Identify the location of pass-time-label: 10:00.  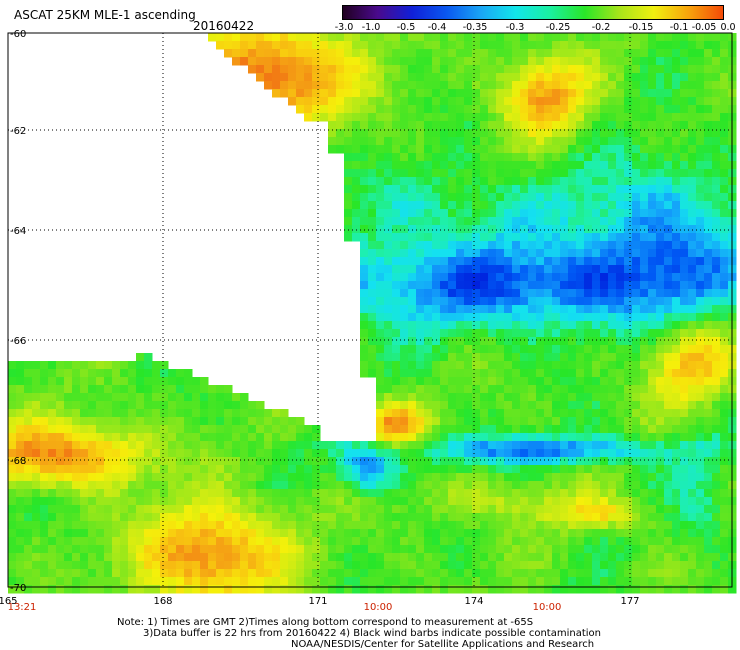
(378, 607).